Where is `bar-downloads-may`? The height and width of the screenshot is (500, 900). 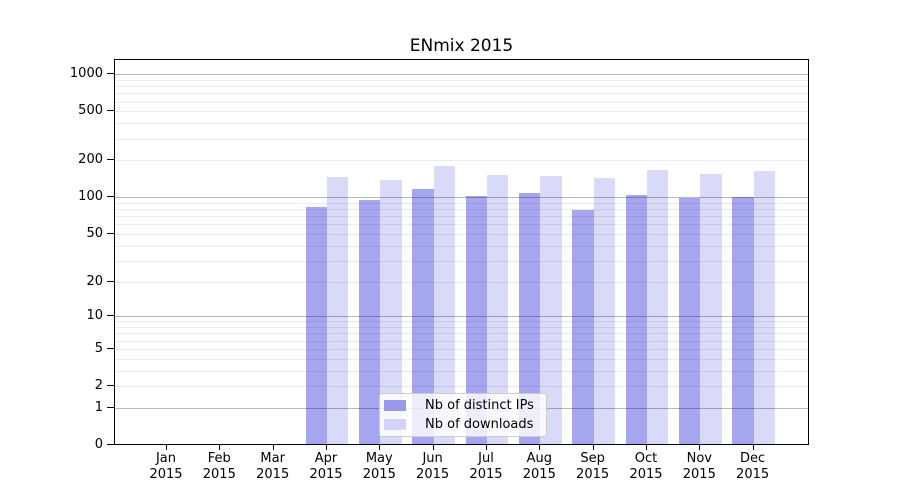
bar-downloads-may is located at coordinates (391, 311).